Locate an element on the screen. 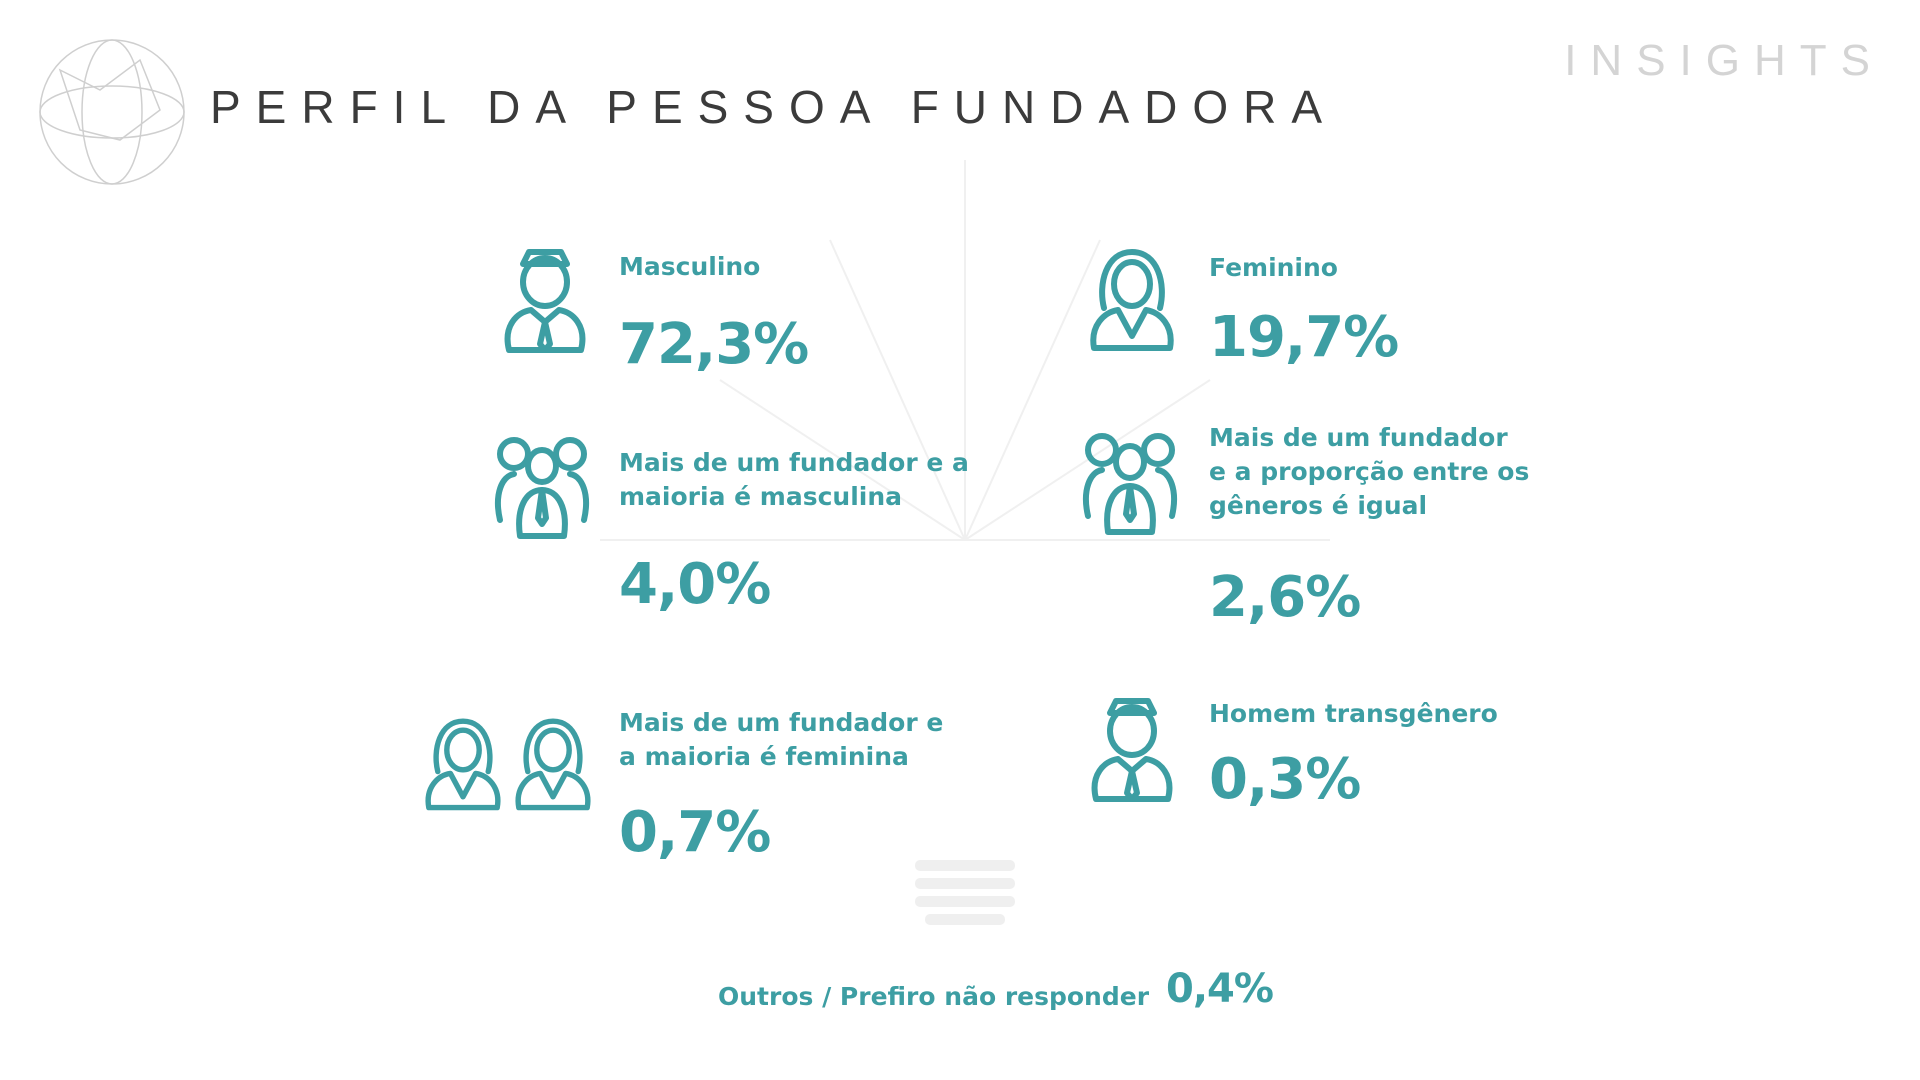 The width and height of the screenshot is (1920, 1080). label-line: Mais de um fundador e a is located at coordinates (794, 462).